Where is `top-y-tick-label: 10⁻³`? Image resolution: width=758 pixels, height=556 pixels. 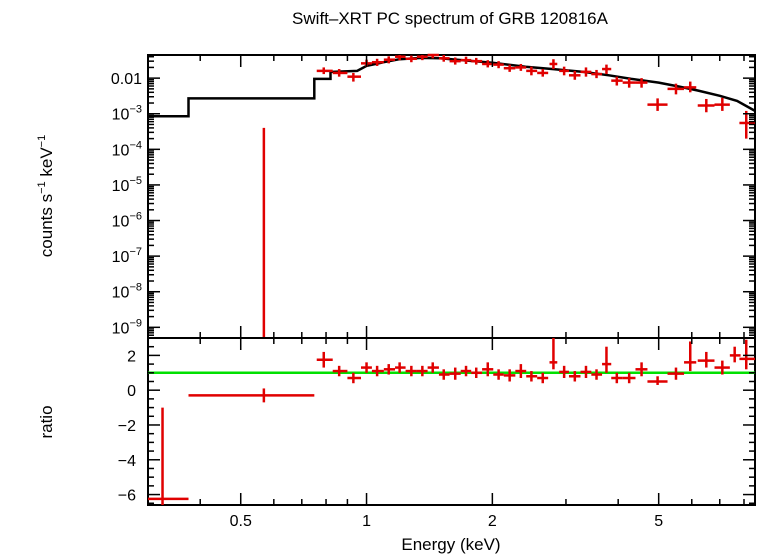 top-y-tick-label: 10⁻³ is located at coordinates (127, 114).